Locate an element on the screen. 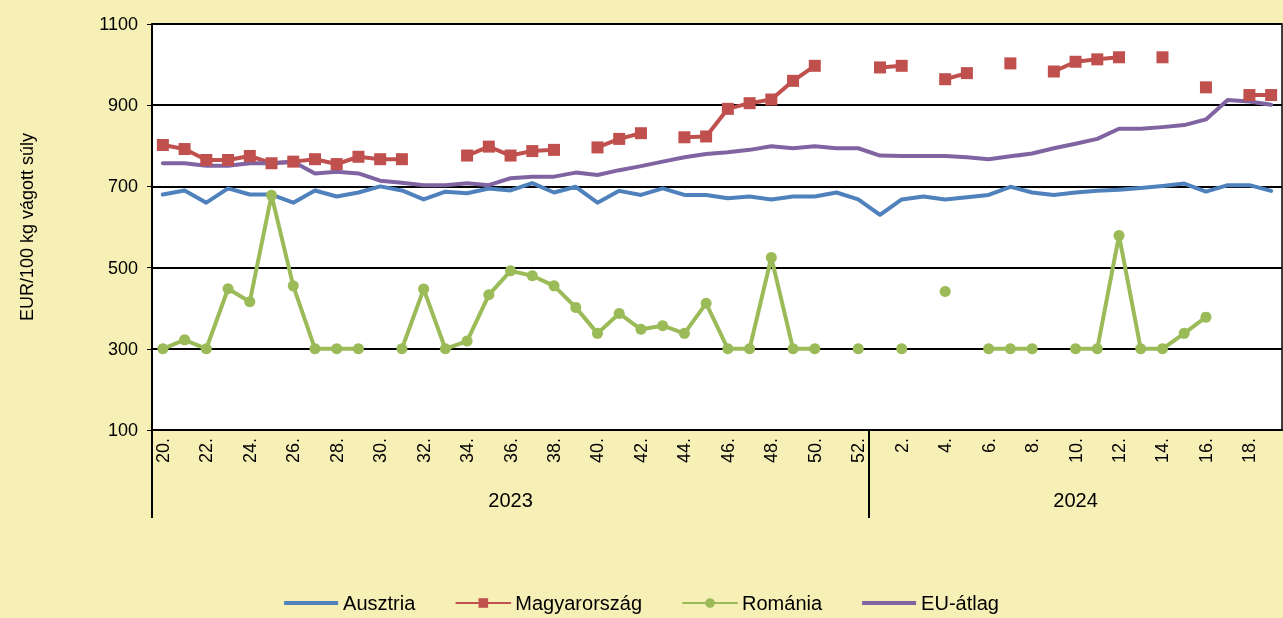 The image size is (1283, 618). x-tick-label: 52. is located at coordinates (858, 451).